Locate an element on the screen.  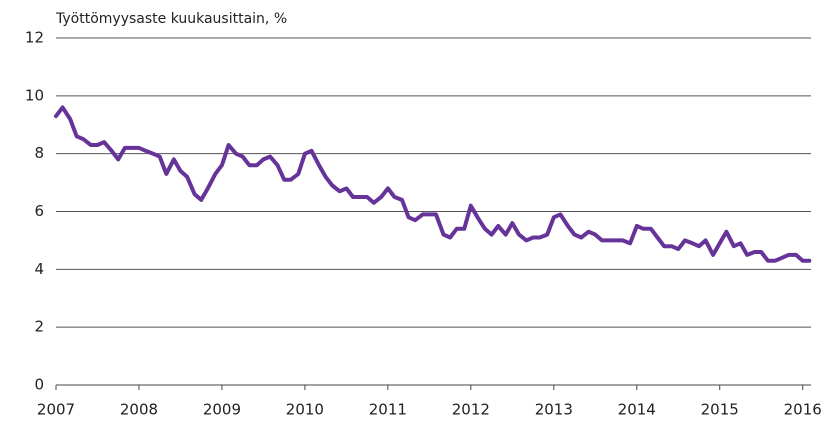
x-tick-label: 2011 is located at coordinates (388, 410).